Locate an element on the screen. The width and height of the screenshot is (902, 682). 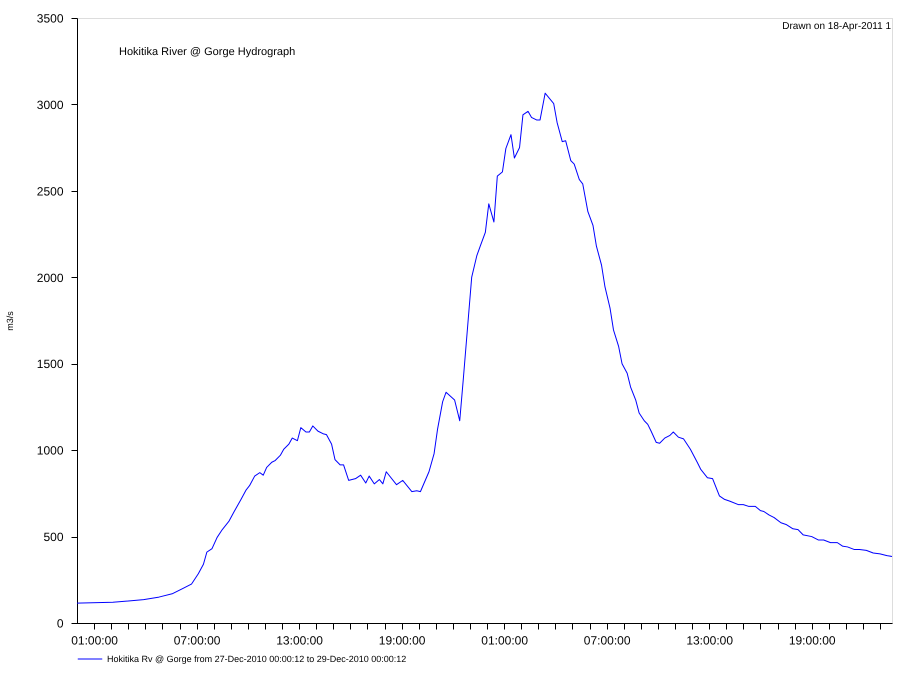
y-tick-label: 500 is located at coordinates (53, 537).